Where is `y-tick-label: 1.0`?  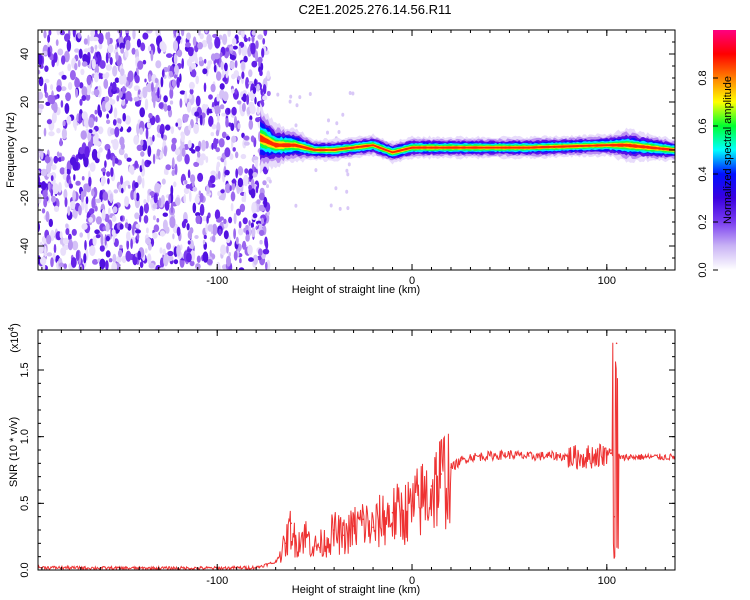 y-tick-label: 1.0 is located at coordinates (25, 436).